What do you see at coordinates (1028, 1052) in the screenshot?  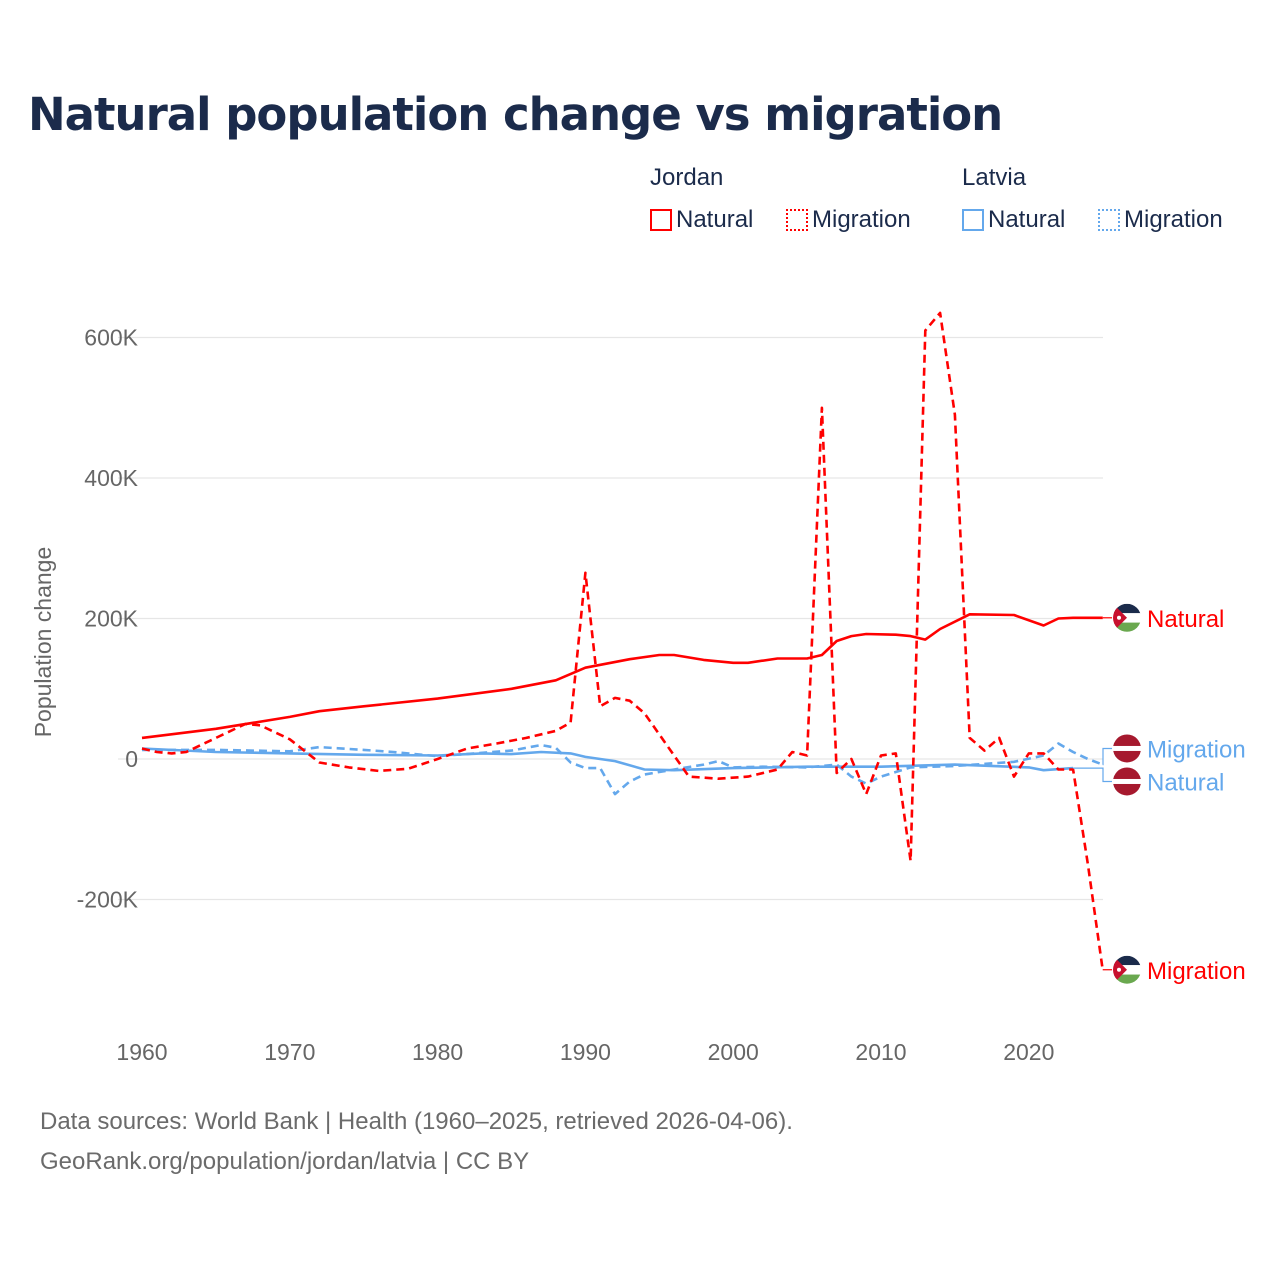 I see `x-tick-label: 2020` at bounding box center [1028, 1052].